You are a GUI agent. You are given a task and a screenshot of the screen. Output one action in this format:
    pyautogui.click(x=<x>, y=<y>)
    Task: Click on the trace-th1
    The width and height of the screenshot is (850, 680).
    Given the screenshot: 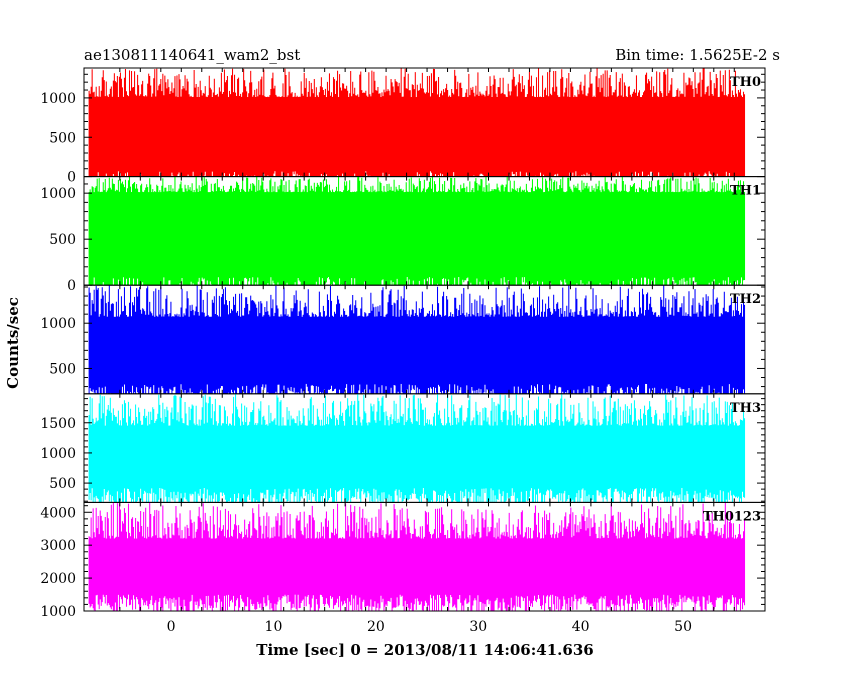 What is the action you would take?
    pyautogui.click(x=417, y=231)
    